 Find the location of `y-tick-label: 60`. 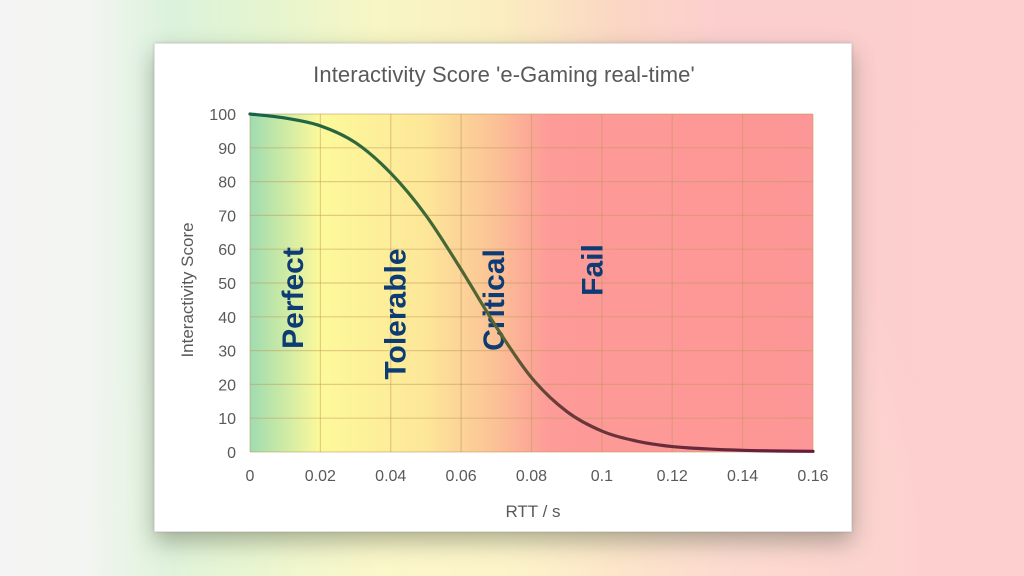

y-tick-label: 60 is located at coordinates (227, 250).